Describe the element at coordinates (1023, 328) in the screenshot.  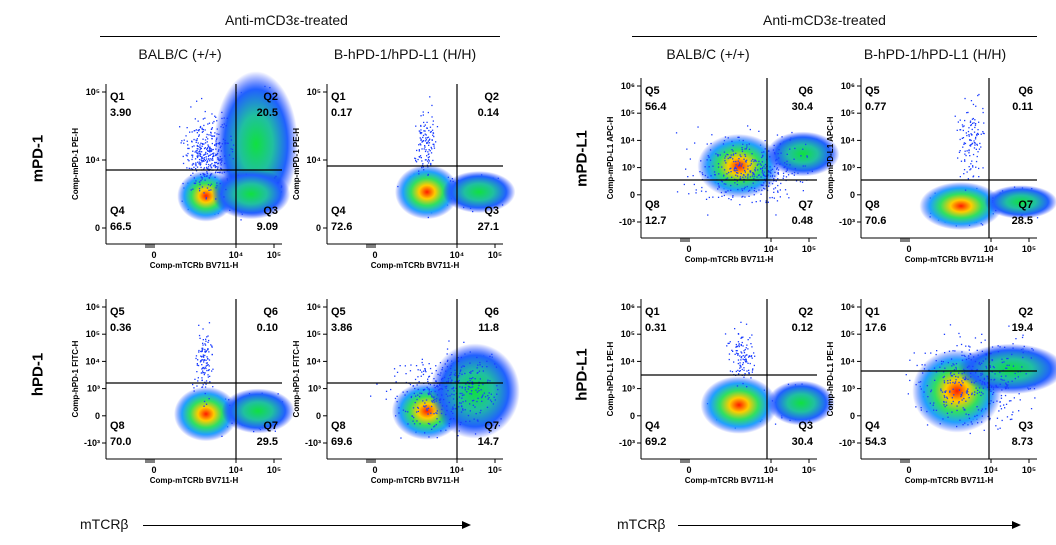
I see `quadrant-percent: 19.4` at that location.